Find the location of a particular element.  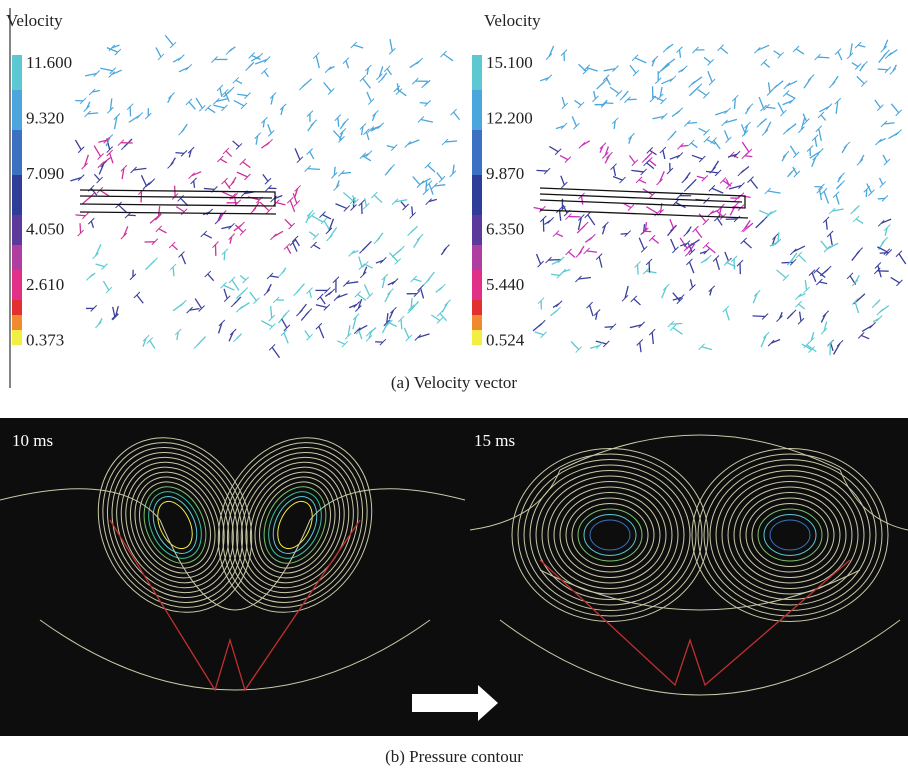

colorbar-label: 4.050 is located at coordinates (45, 229).